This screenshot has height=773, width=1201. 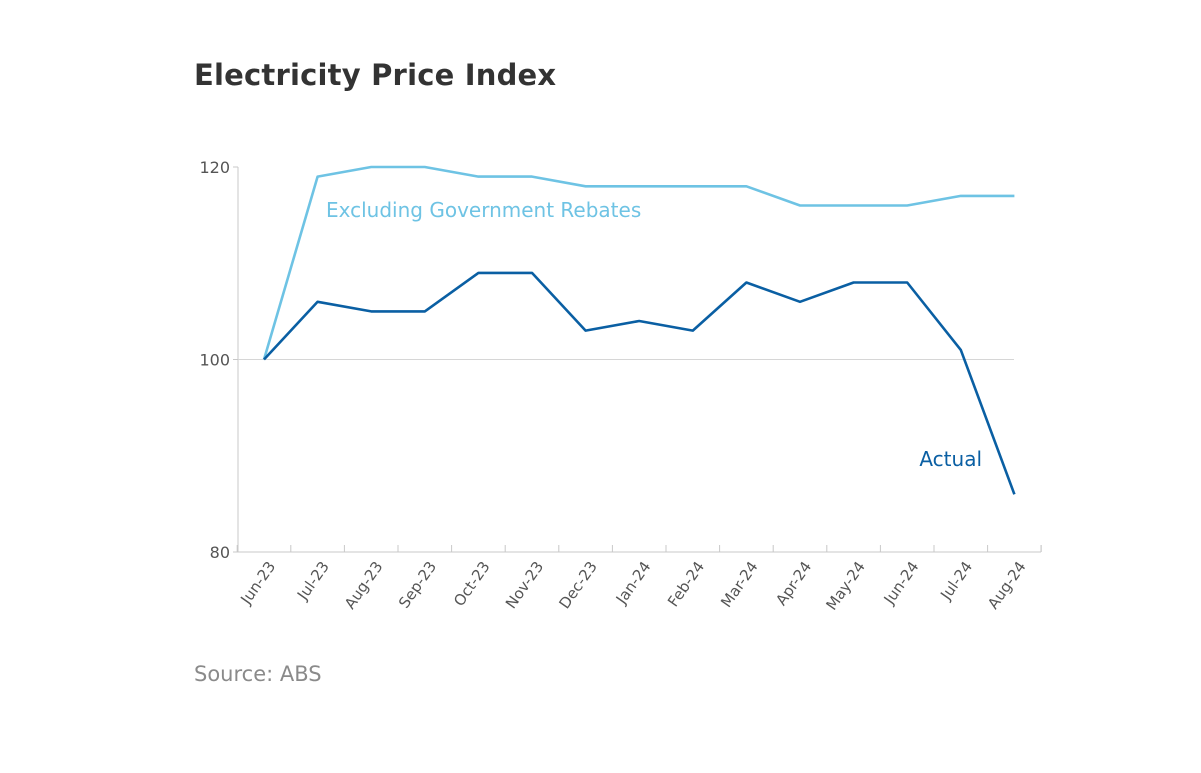 I want to click on x-tick-label: Jun-24, so click(x=901, y=583).